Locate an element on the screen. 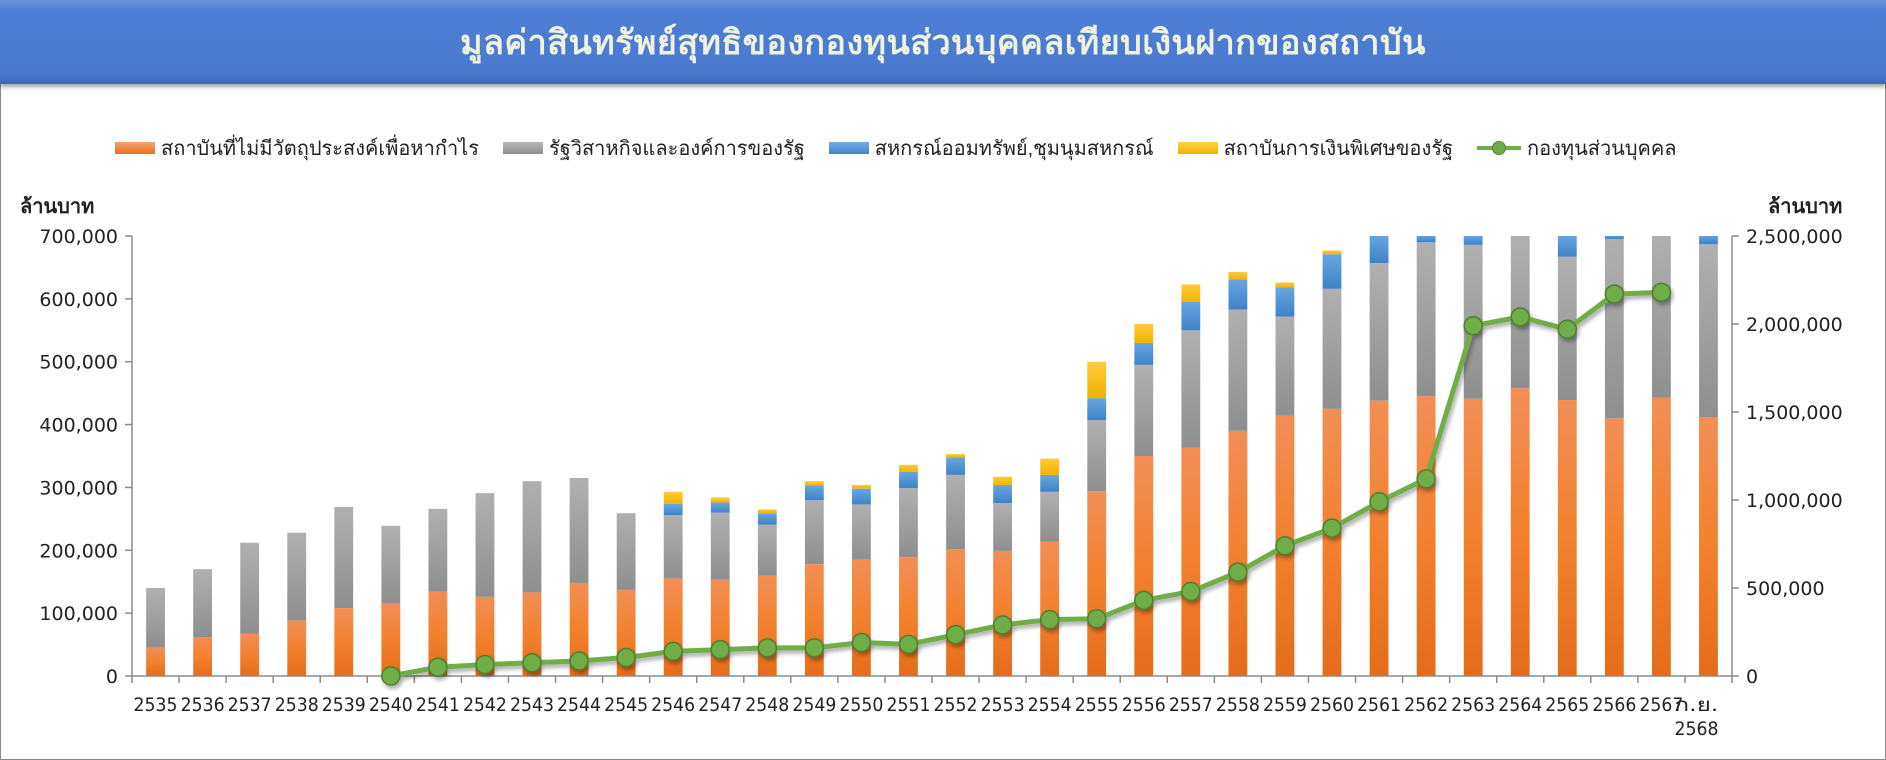 This screenshot has height=760, width=1886. legend-item-state-enterprise: รัฐวิสาหกิจและองค์การของรัฐ is located at coordinates (653, 148).